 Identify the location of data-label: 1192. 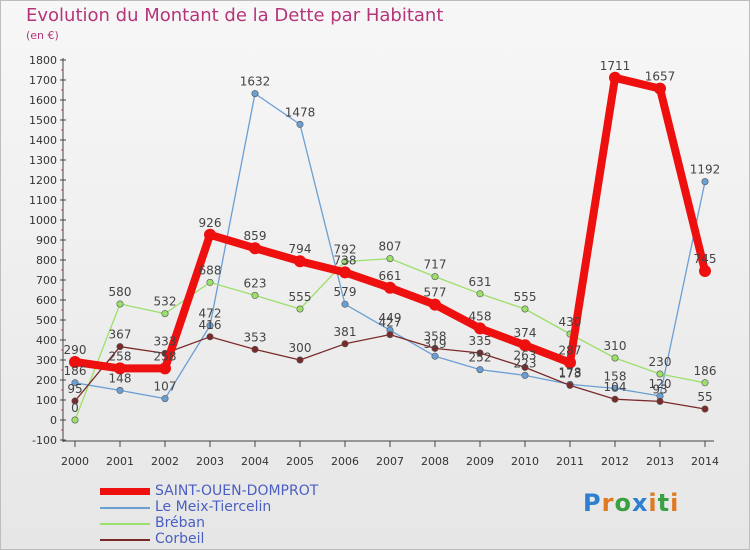
(705, 170).